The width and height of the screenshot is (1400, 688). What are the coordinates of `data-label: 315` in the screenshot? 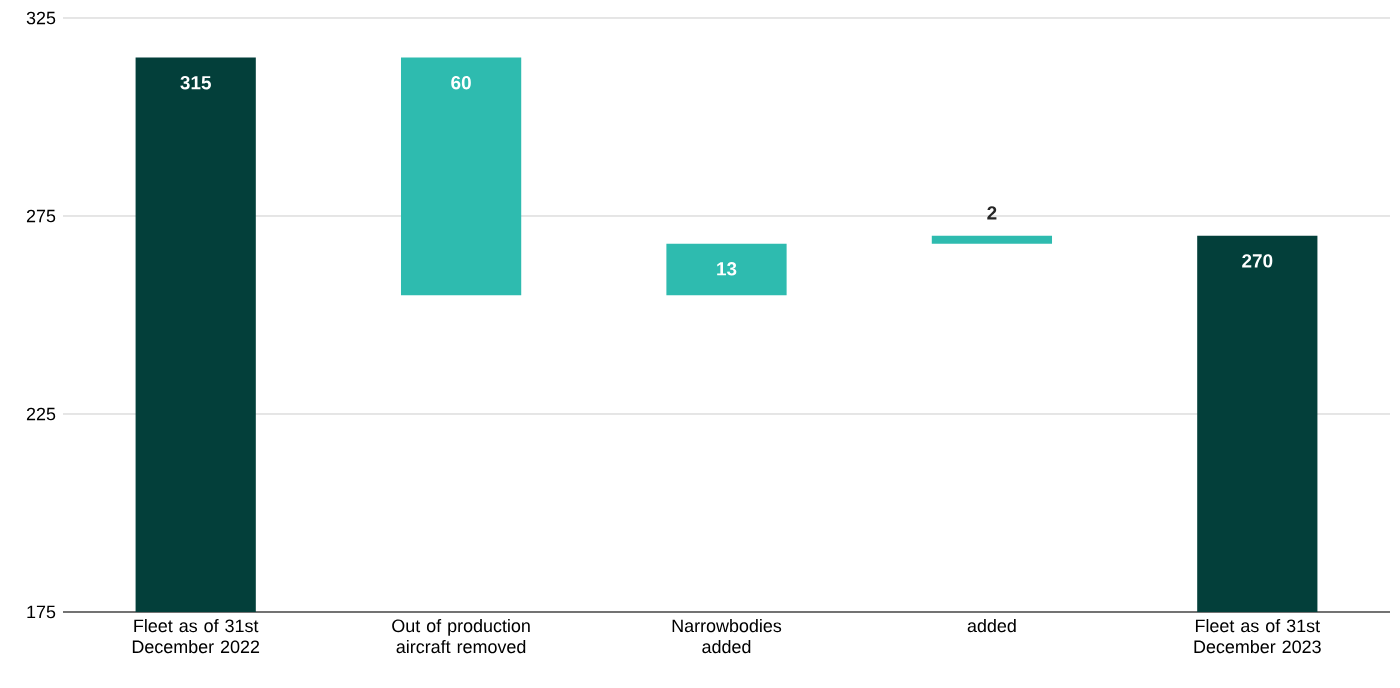 It's located at (195, 82).